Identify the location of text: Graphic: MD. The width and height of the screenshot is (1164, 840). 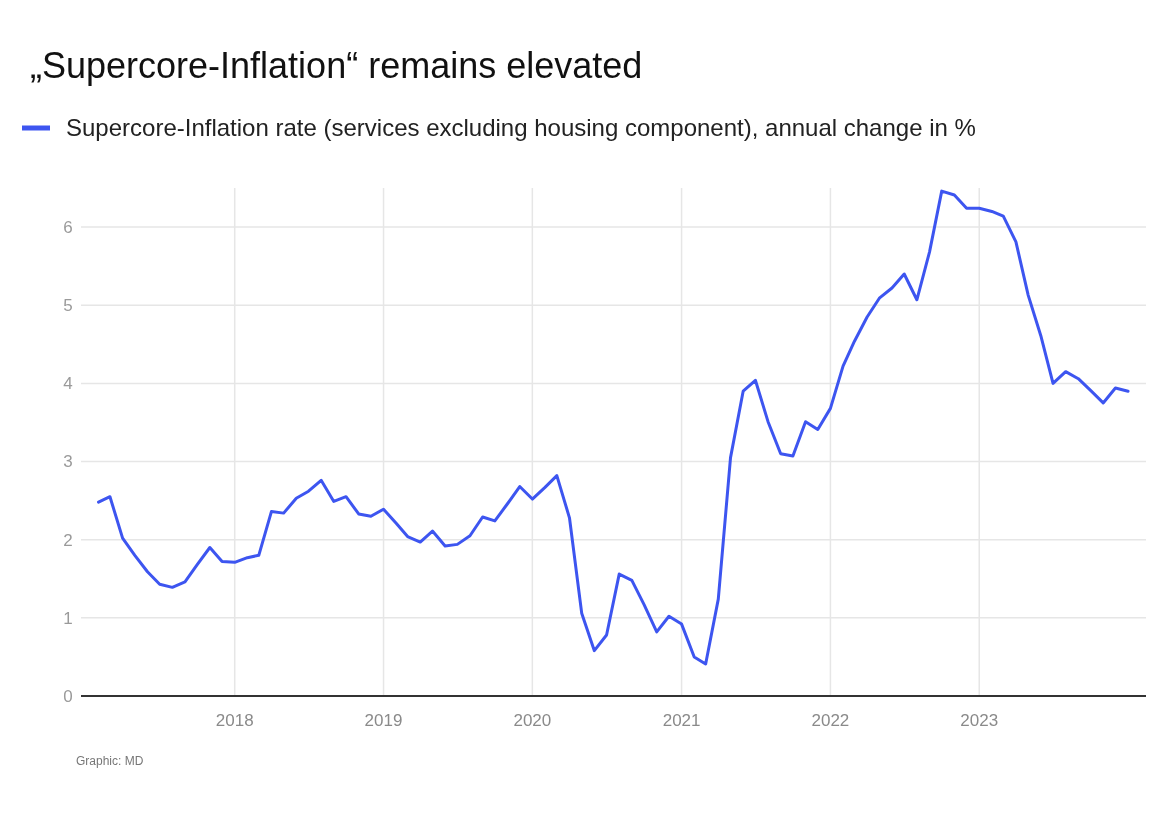
(110, 761).